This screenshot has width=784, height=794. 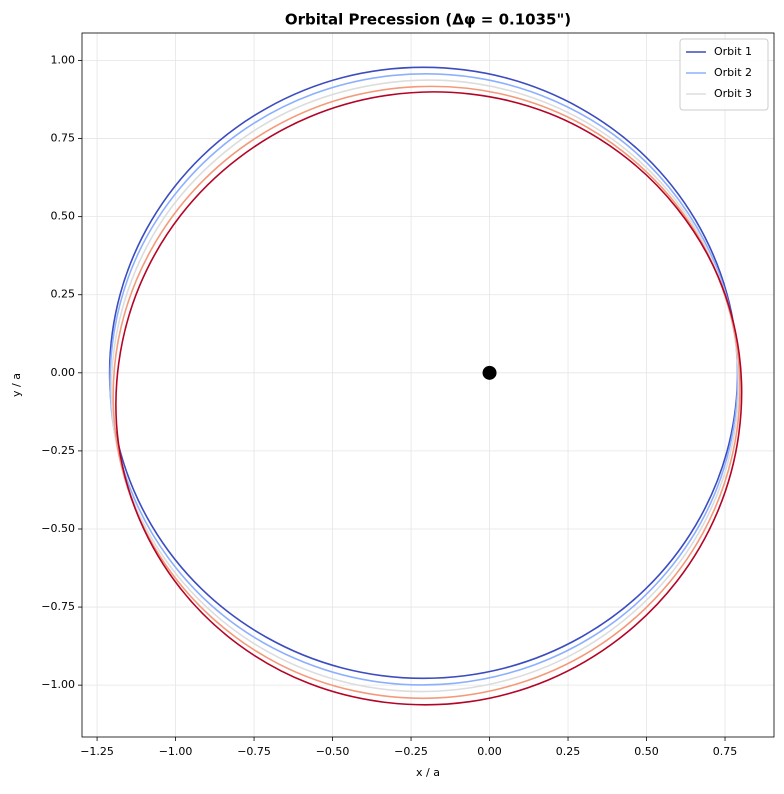 I want to click on x-tick-label: 0.25, so click(x=568, y=751).